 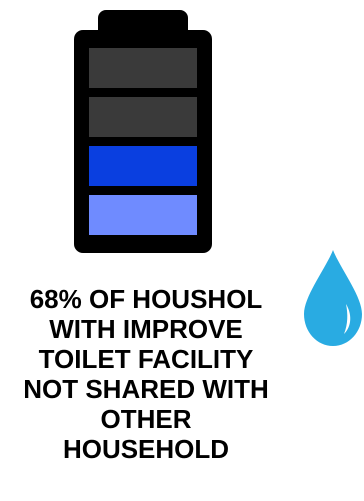 I want to click on water-drop-shape, so click(x=333, y=298).